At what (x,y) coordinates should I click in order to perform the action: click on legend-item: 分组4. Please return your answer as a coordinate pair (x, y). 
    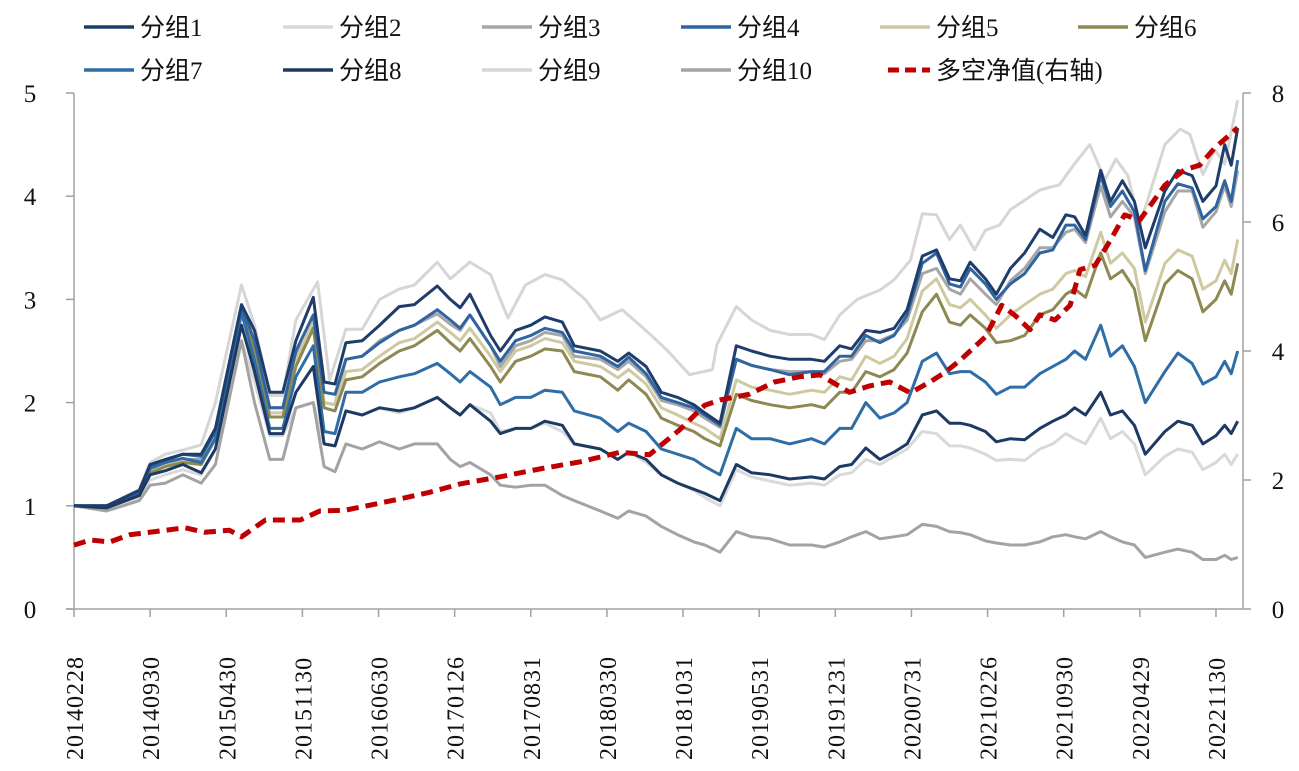
    Looking at the image, I should click on (740, 28).